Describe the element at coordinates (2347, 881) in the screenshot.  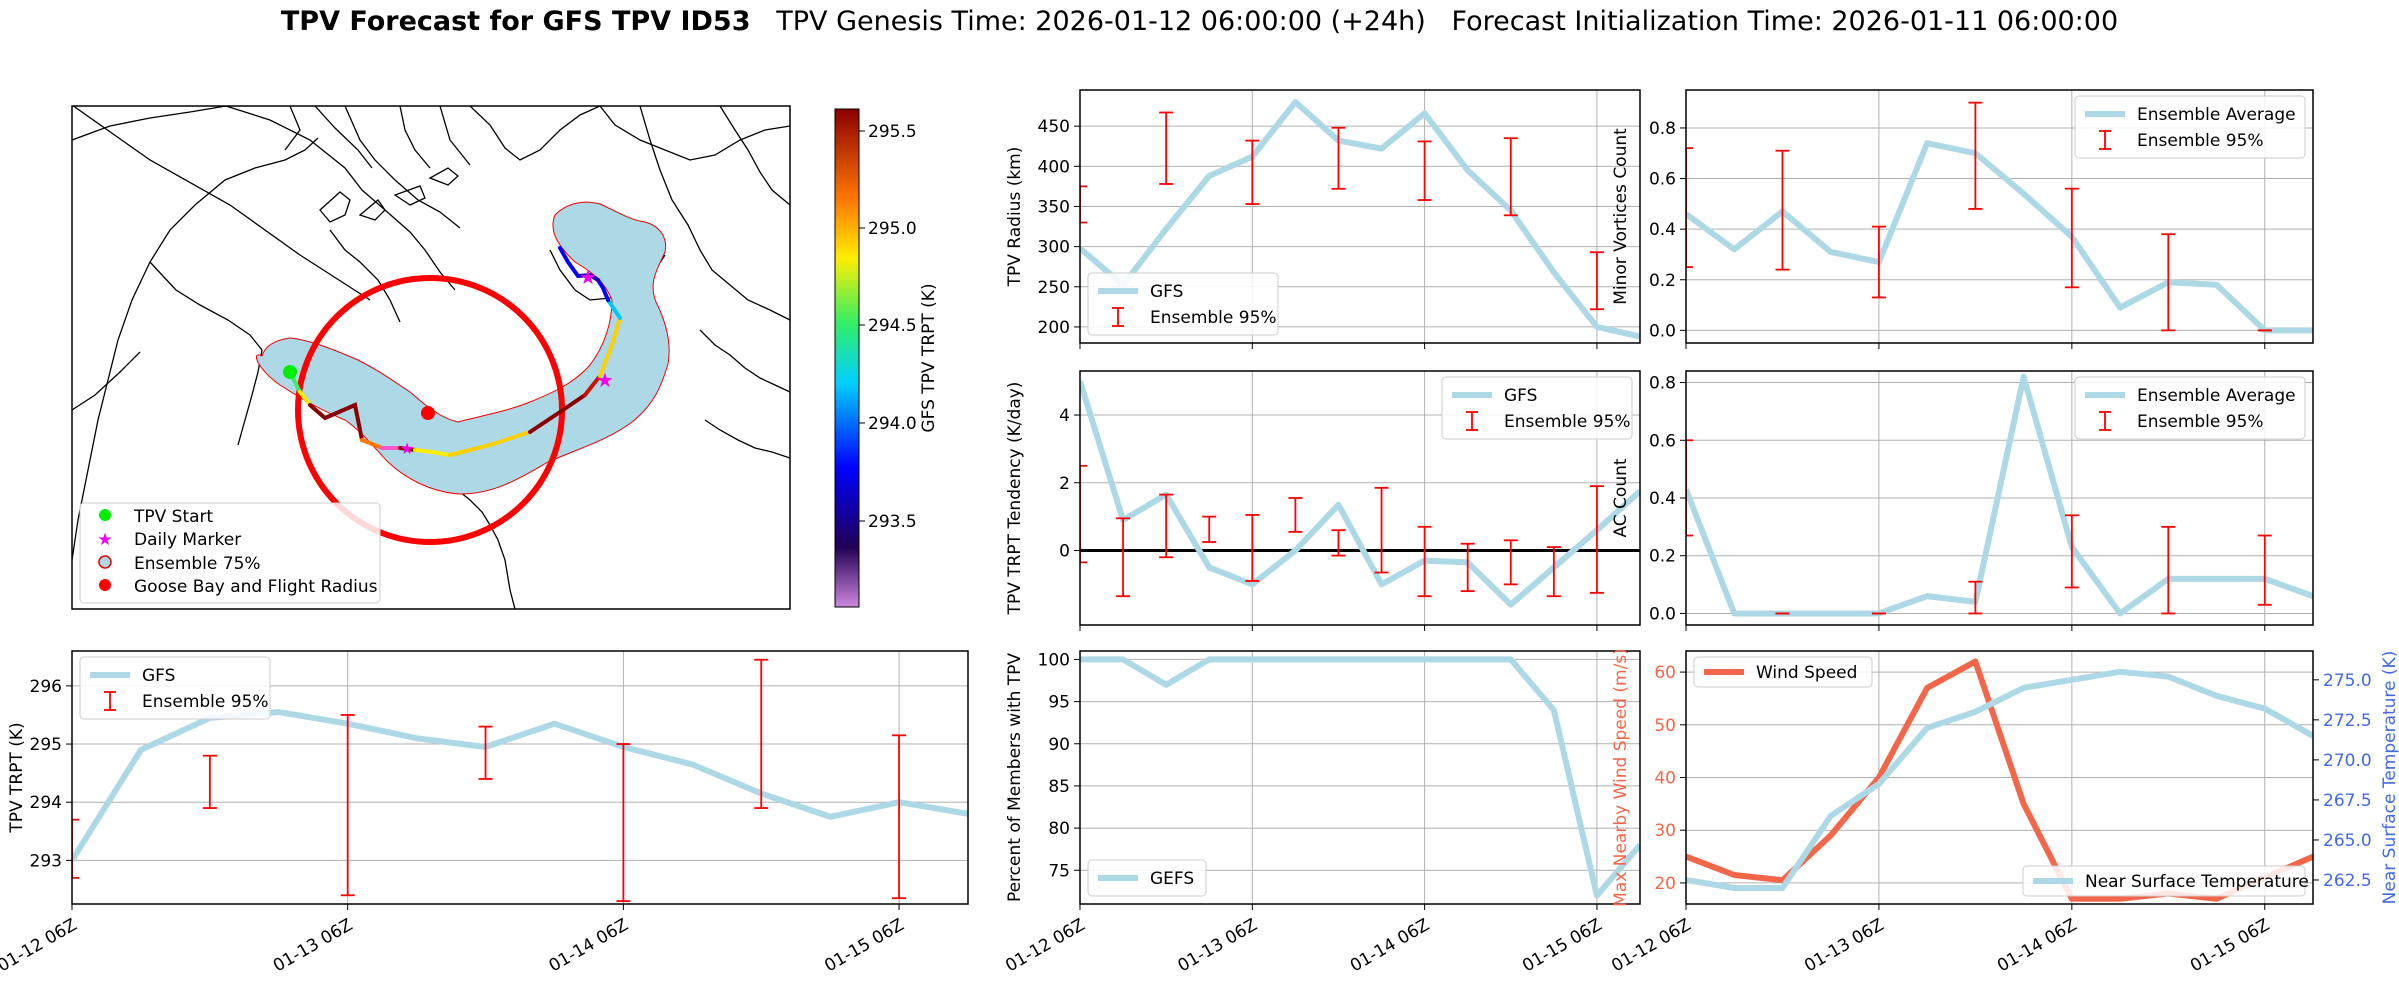
I see `y-right-tick-label: 262.5` at that location.